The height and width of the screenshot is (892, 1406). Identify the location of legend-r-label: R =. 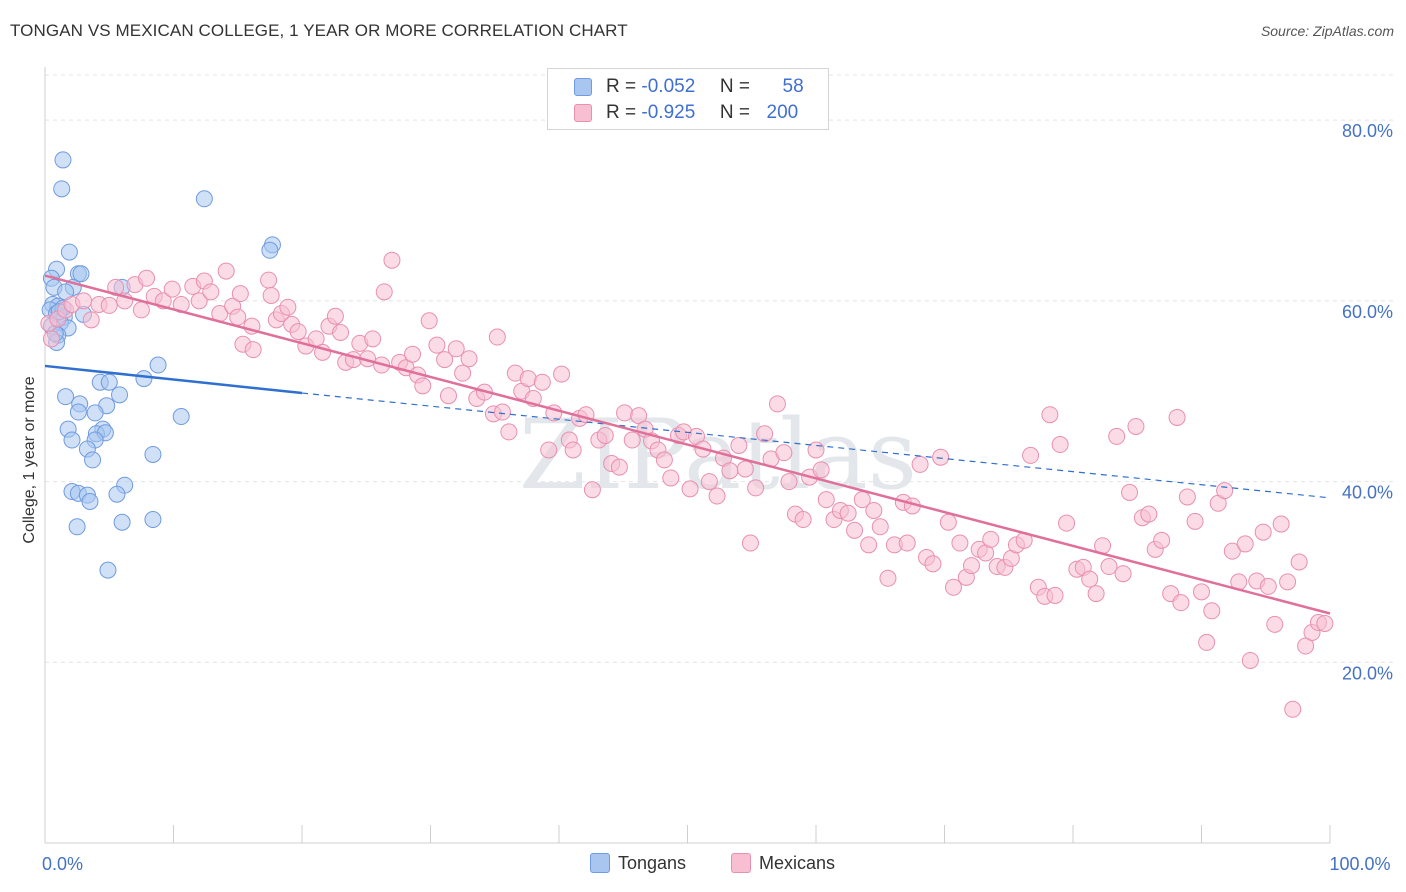
(621, 112).